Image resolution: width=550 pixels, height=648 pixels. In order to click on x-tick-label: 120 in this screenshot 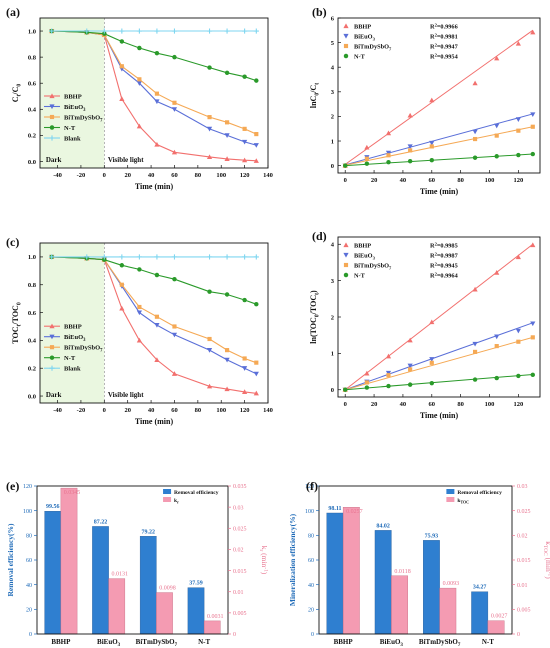, I will do `click(518, 180)`.